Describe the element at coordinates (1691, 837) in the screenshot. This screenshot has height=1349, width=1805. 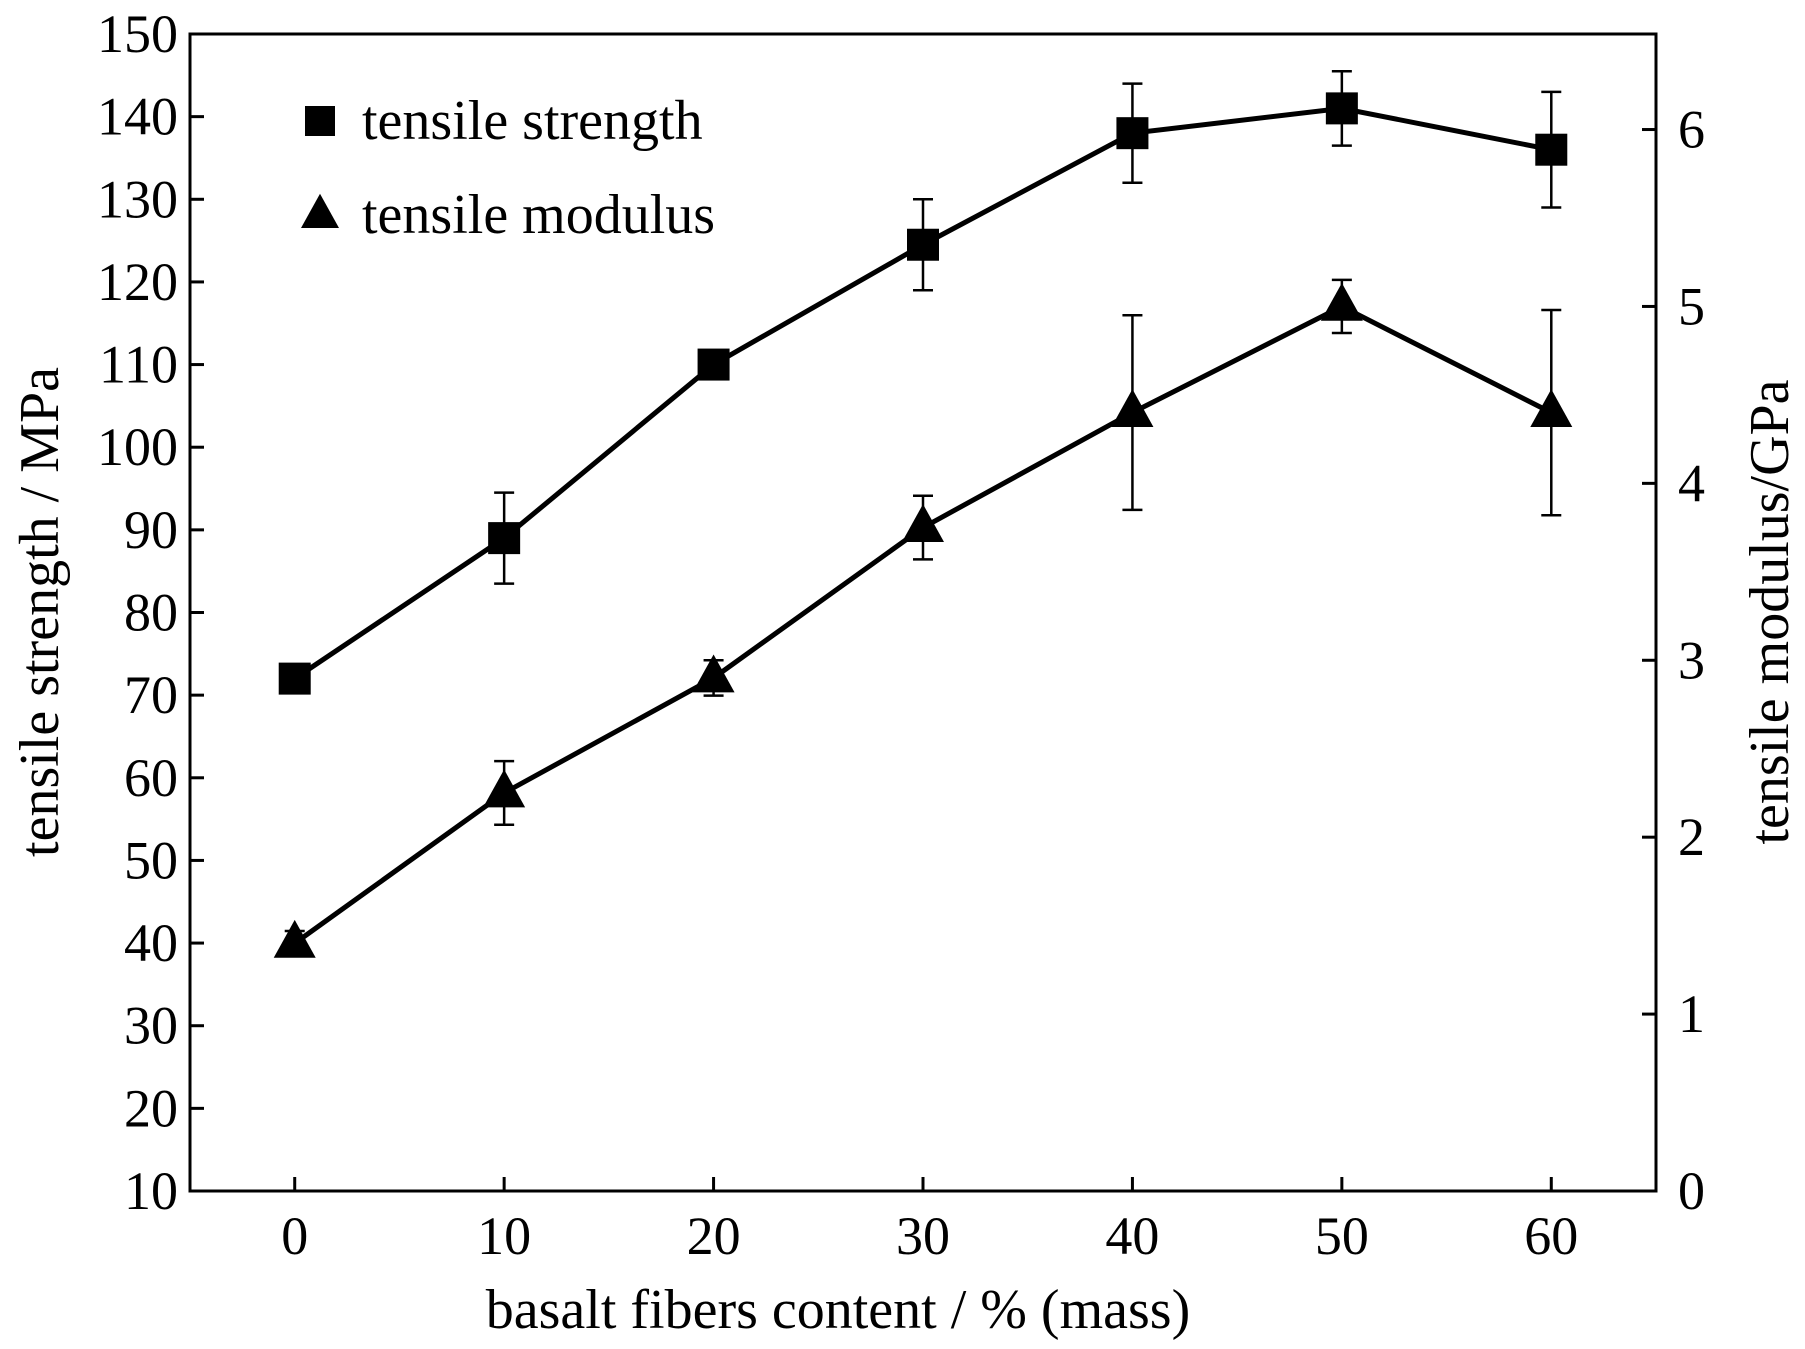
I see `y2-tick-label: 2` at that location.